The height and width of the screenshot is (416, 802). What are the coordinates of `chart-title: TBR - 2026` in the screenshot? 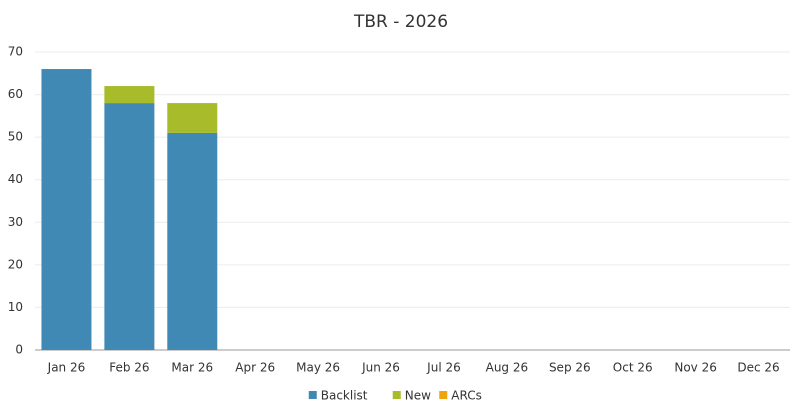 It's located at (400, 22).